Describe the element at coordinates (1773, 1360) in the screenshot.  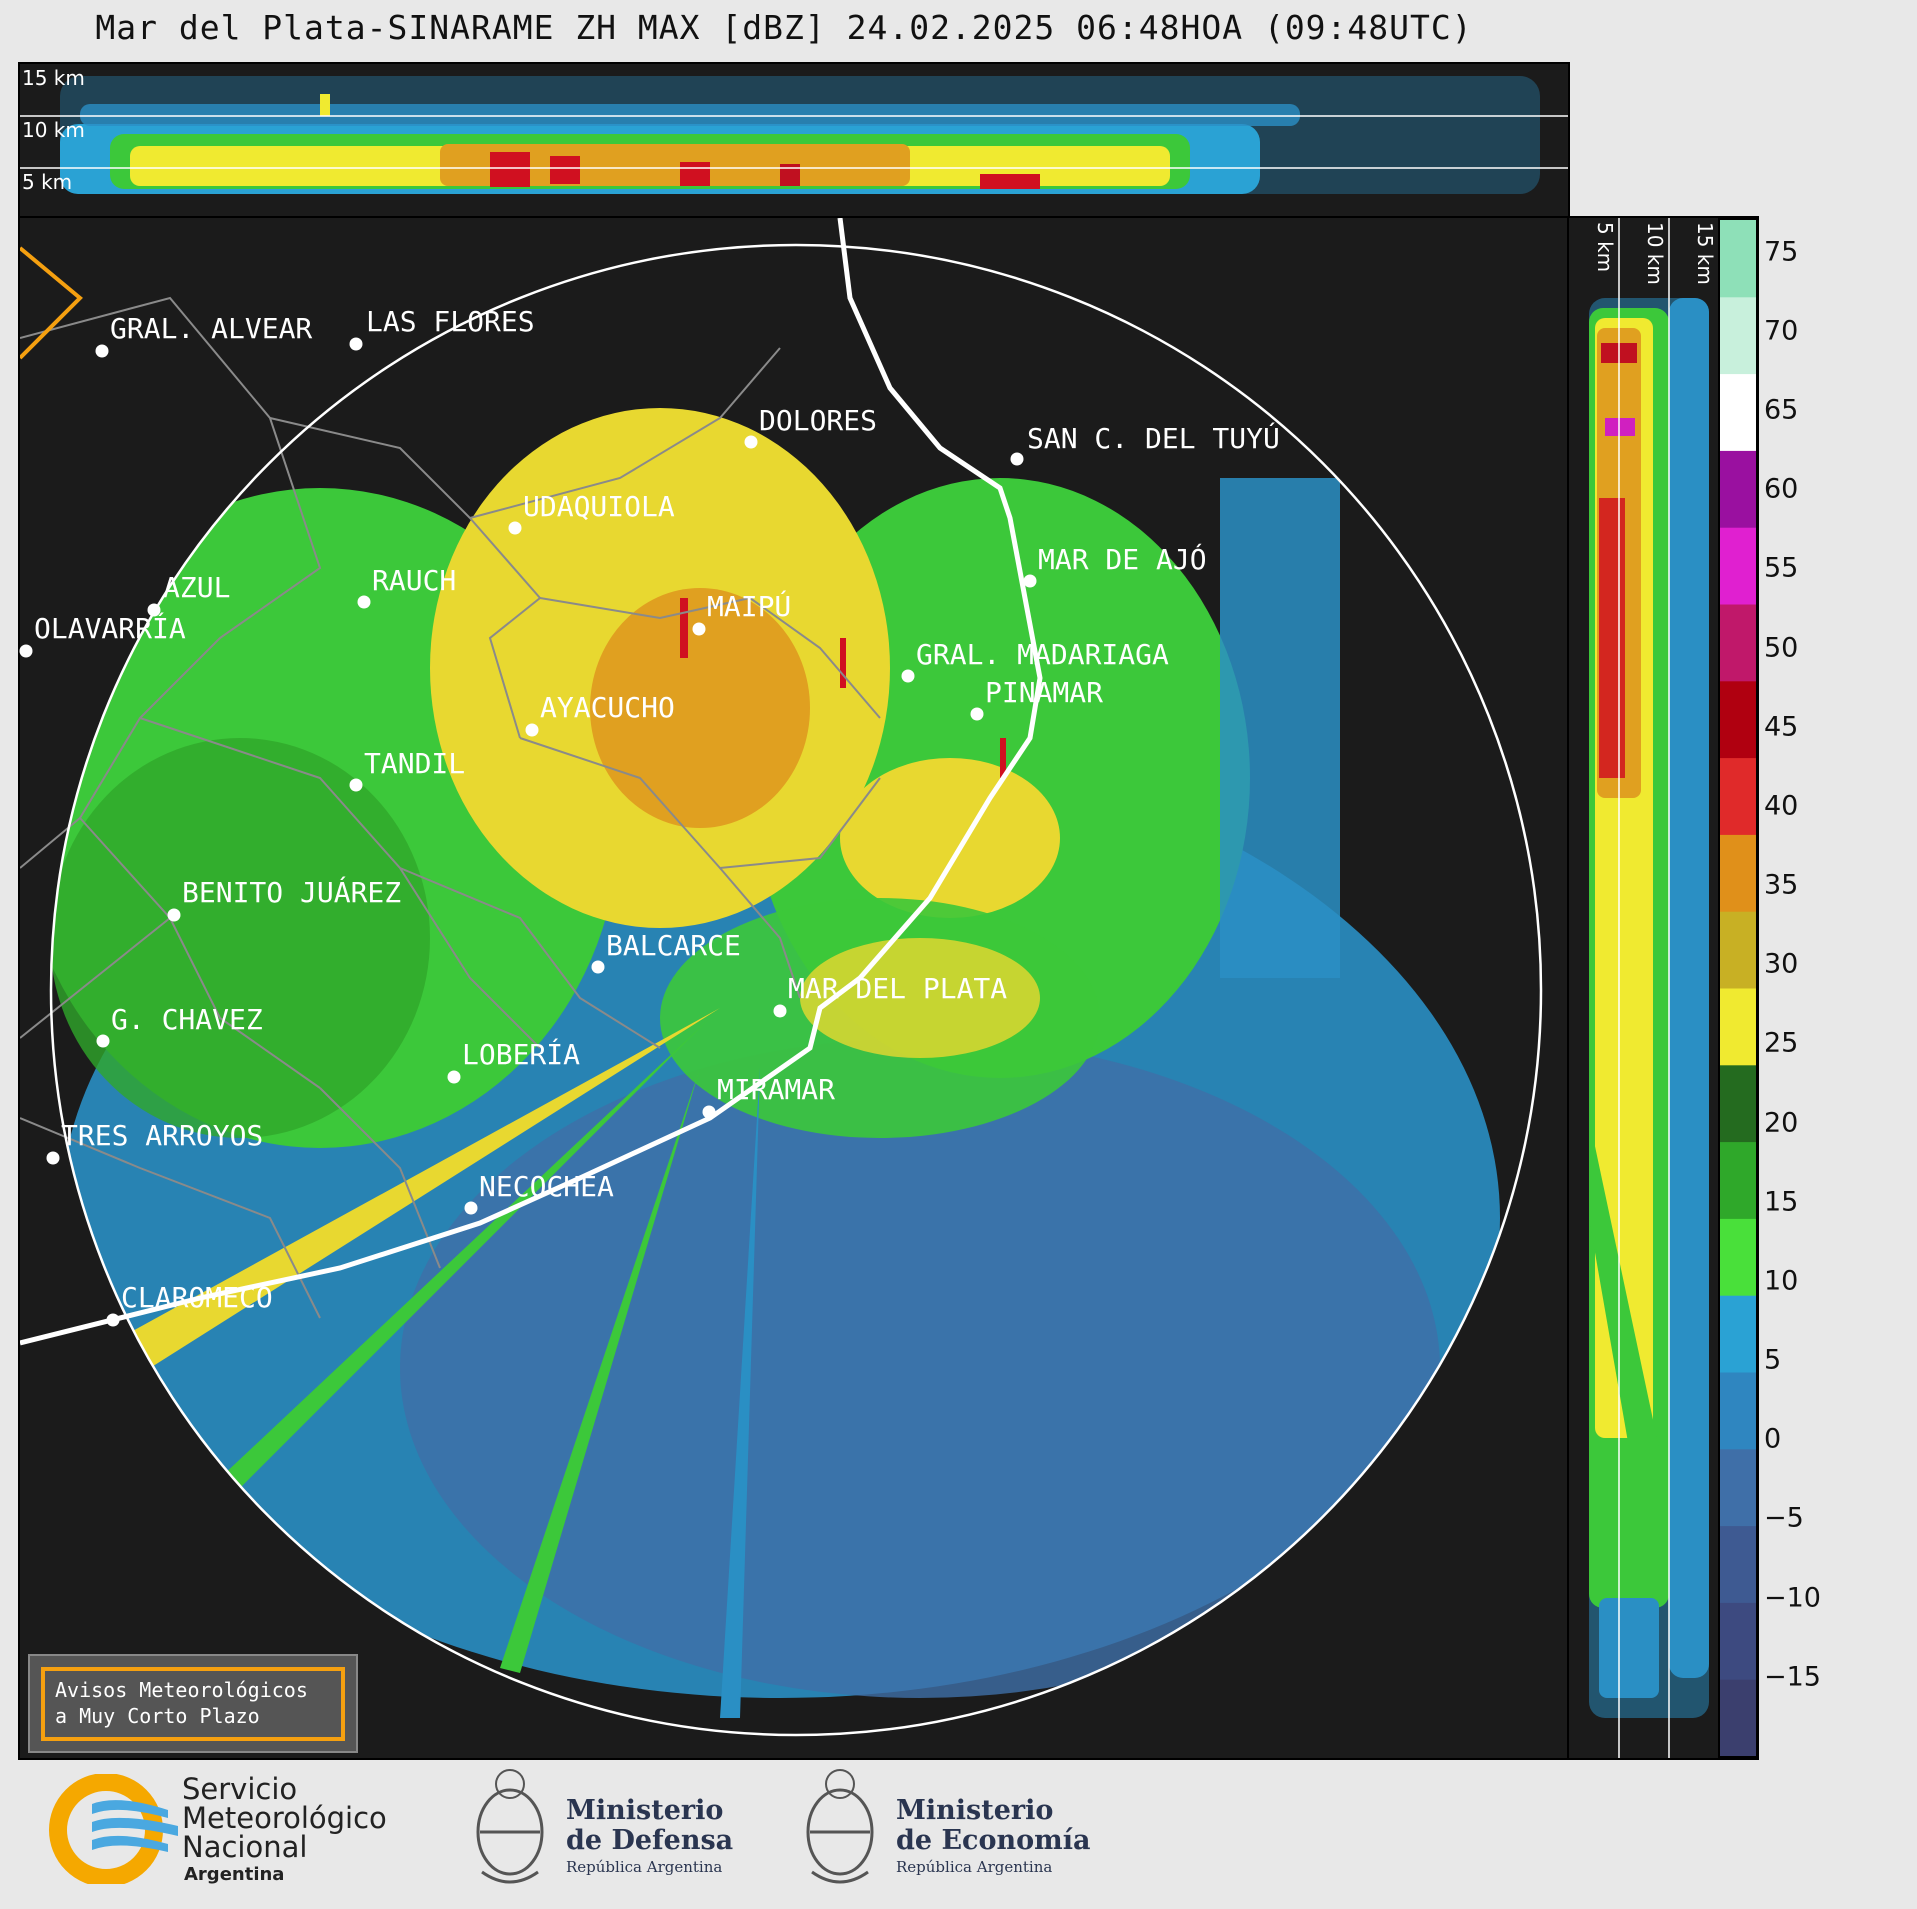
I see `colorbar-tick-label: 5` at that location.